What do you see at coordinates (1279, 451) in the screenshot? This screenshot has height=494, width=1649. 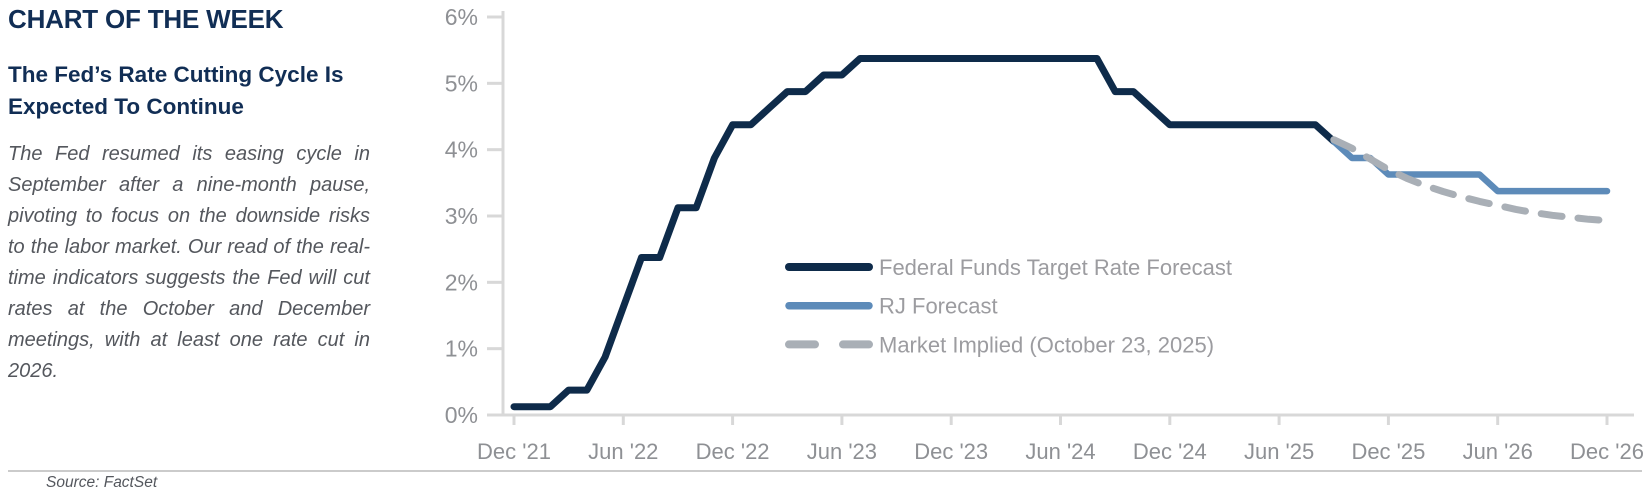 I see `x-axis-label: Jun '25` at bounding box center [1279, 451].